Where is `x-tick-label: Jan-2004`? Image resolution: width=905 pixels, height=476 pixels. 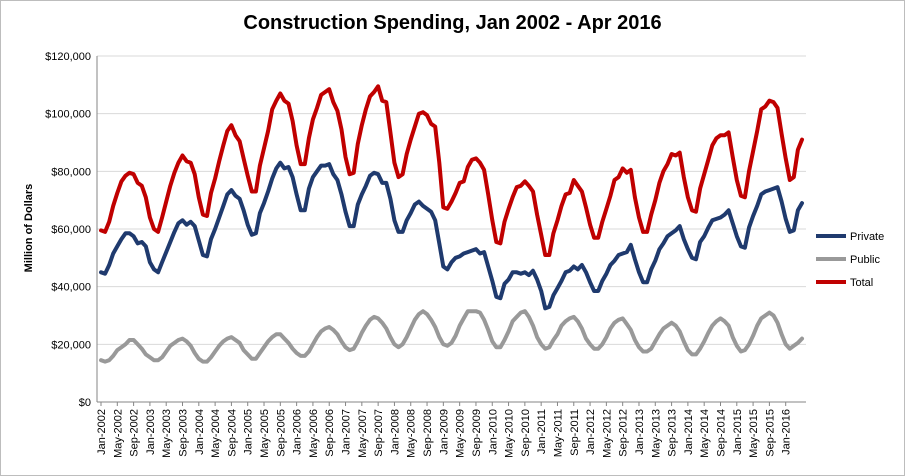 x-tick-label: Jan-2004 is located at coordinates (200, 432).